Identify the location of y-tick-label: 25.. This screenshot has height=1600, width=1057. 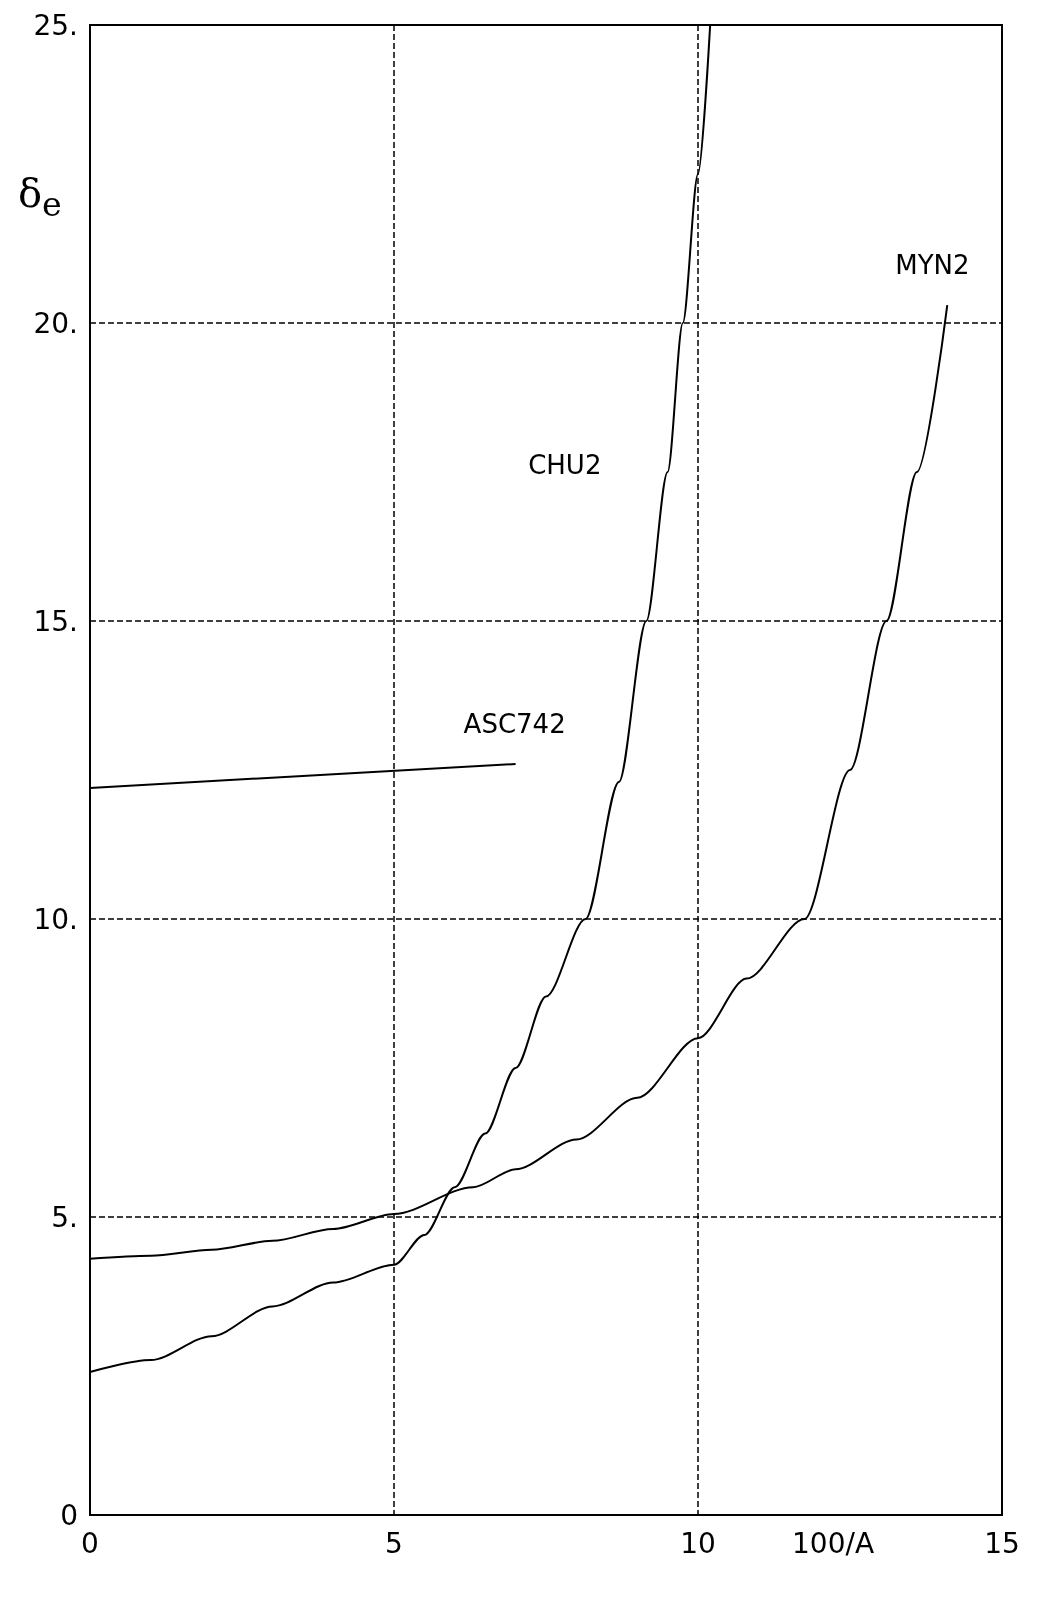
(55, 25).